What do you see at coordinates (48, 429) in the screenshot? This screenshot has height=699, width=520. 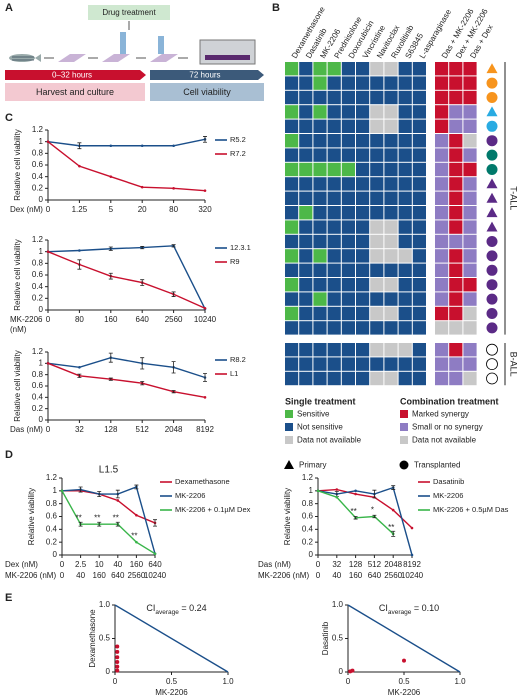 I see `x-tick-label: 0` at bounding box center [48, 429].